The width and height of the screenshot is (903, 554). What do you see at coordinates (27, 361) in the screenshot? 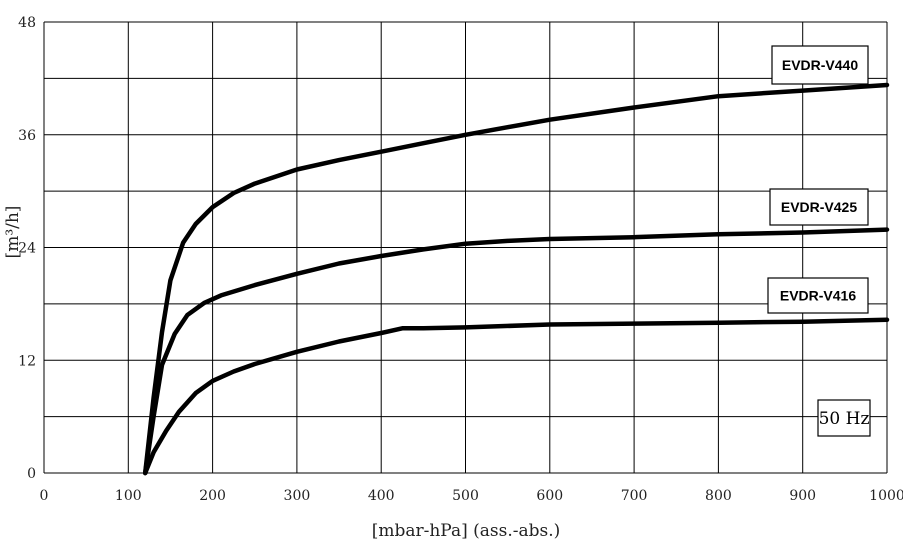
I see `y-tick-label: 12` at bounding box center [27, 361].